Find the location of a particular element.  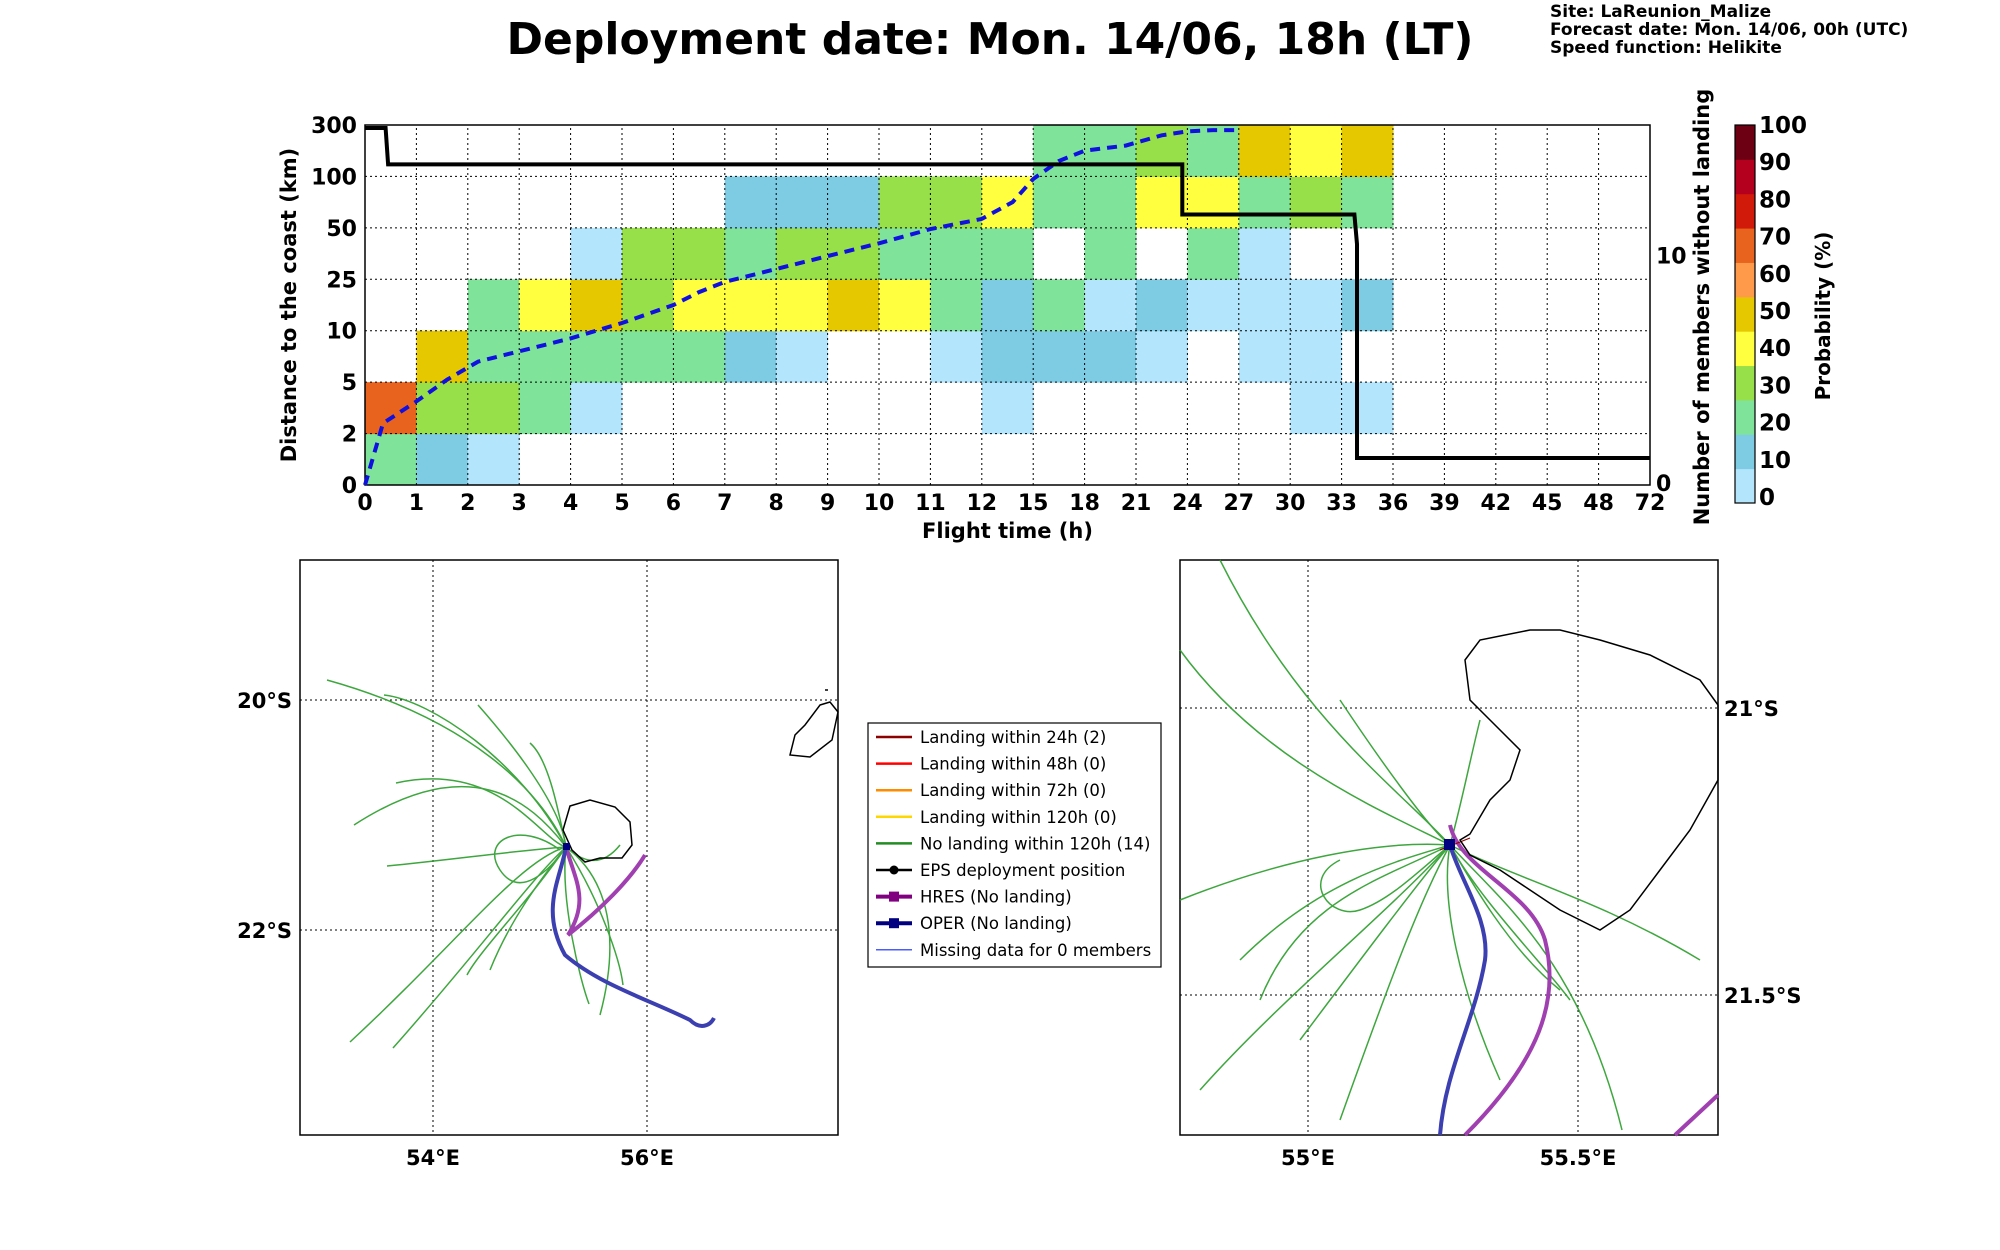

x-tick-label: 5 is located at coordinates (621, 503).